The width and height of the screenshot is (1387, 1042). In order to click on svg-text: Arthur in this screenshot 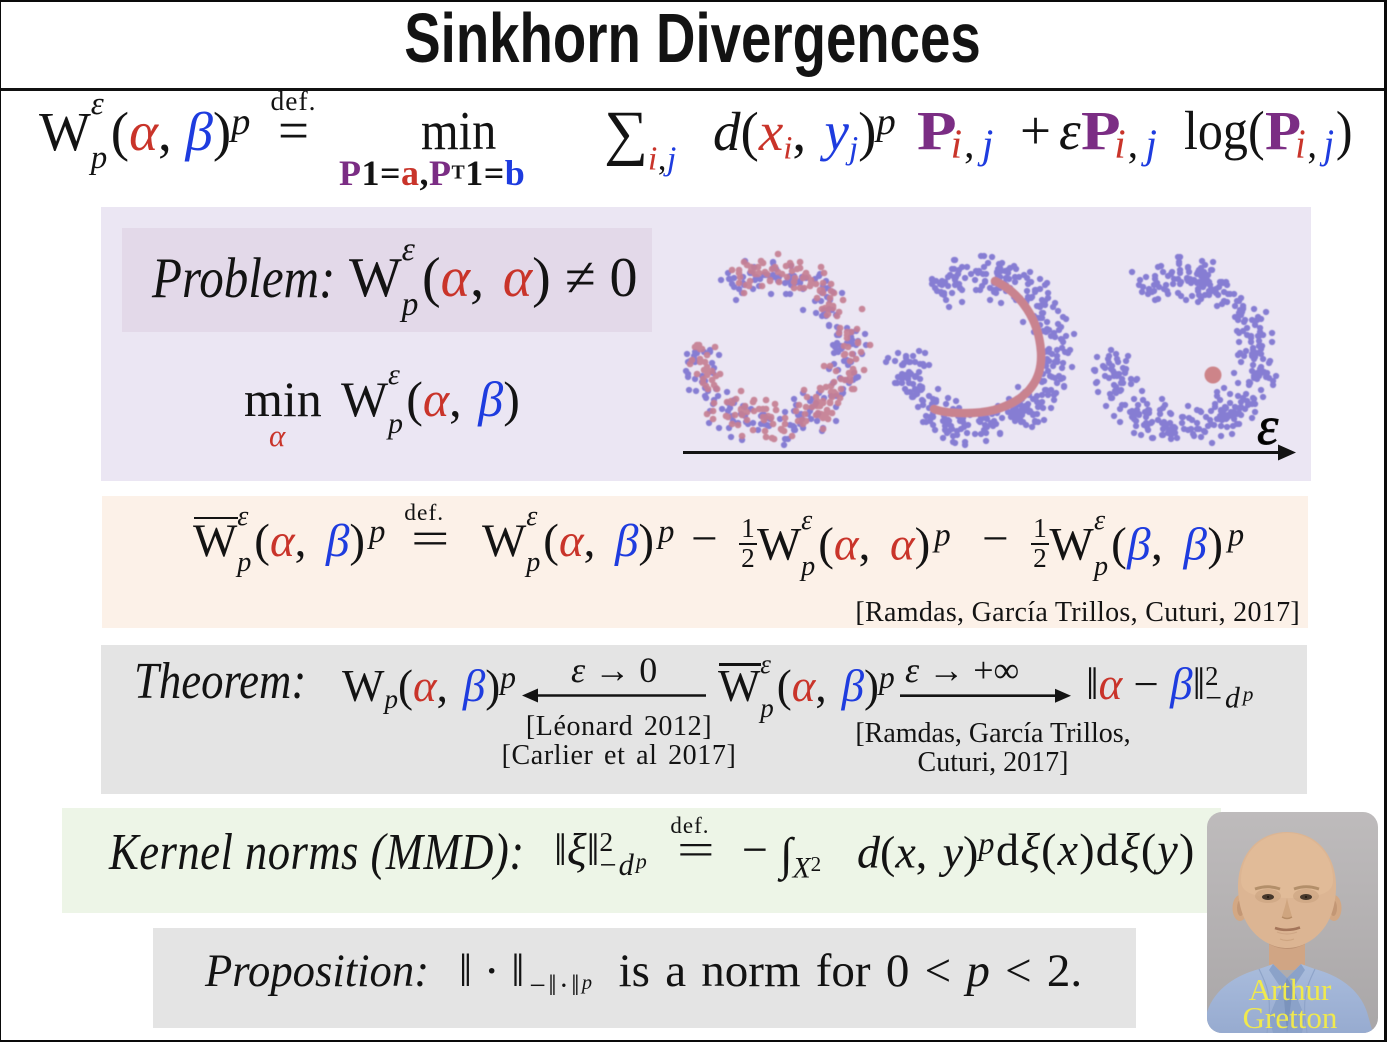, I will do `click(1290, 989)`.